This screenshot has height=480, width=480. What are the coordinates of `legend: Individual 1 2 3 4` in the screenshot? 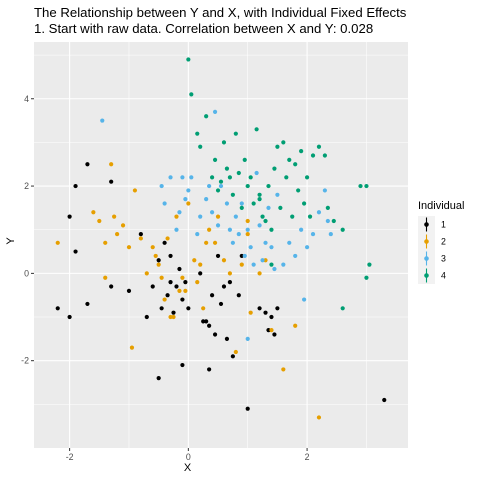 It's located at (441, 242).